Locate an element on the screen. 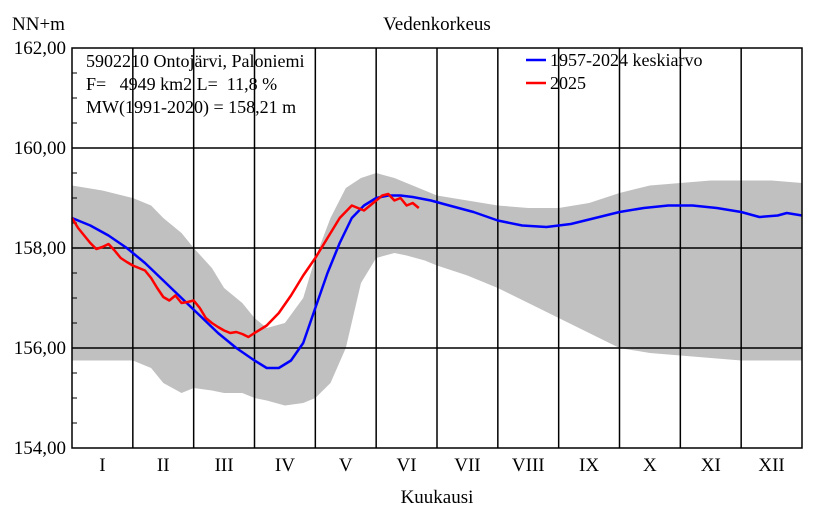 Image resolution: width=840 pixels, height=520 pixels. y-axis-label: NN+m is located at coordinates (38, 24).